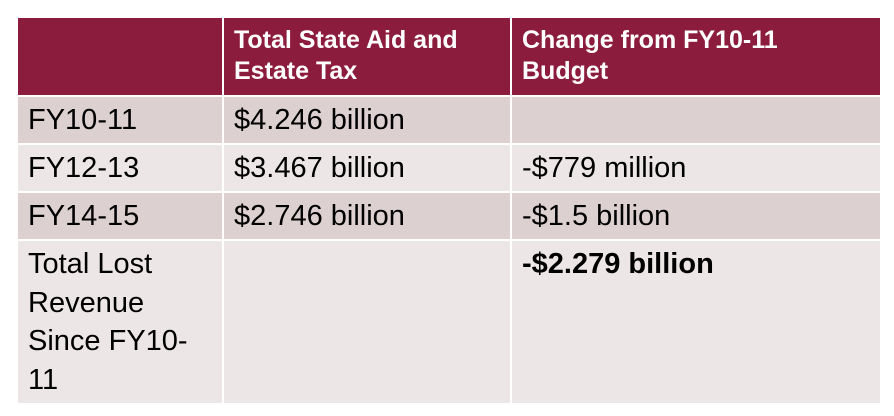 This screenshot has width=894, height=416. What do you see at coordinates (367, 216) in the screenshot?
I see `total-cell: $2.746 billion` at bounding box center [367, 216].